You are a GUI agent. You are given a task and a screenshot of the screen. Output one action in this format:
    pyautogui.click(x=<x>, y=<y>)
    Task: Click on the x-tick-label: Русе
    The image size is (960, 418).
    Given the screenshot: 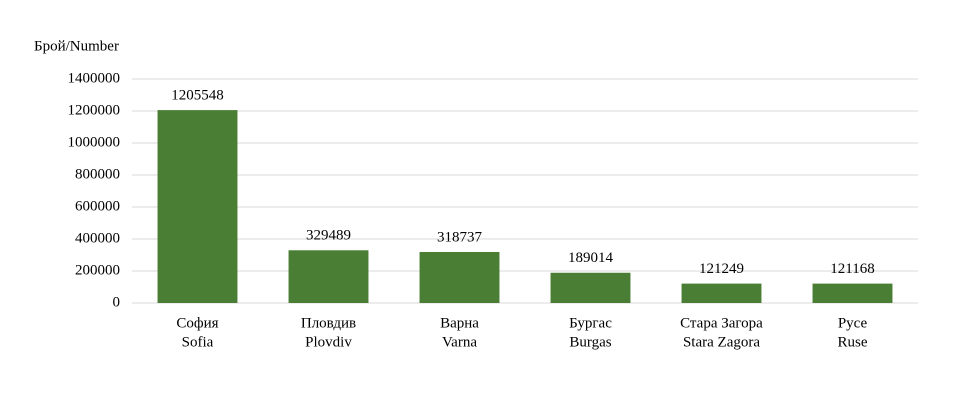 What is the action you would take?
    pyautogui.click(x=853, y=323)
    